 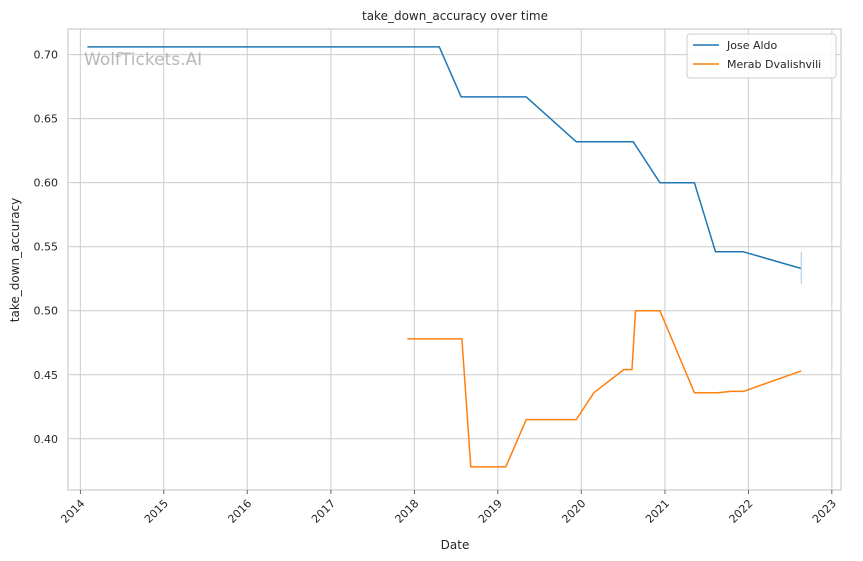 I want to click on x-tick-label: 2023, so click(x=824, y=511).